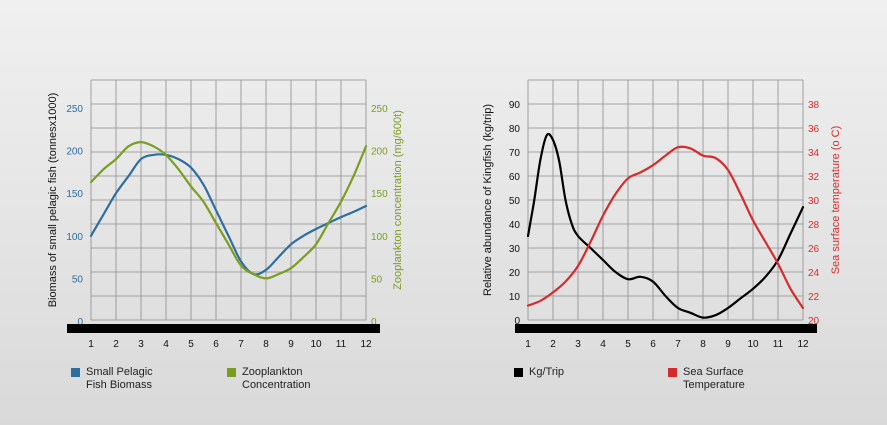  I want to click on y-right-tick-label: 200, so click(379, 152).